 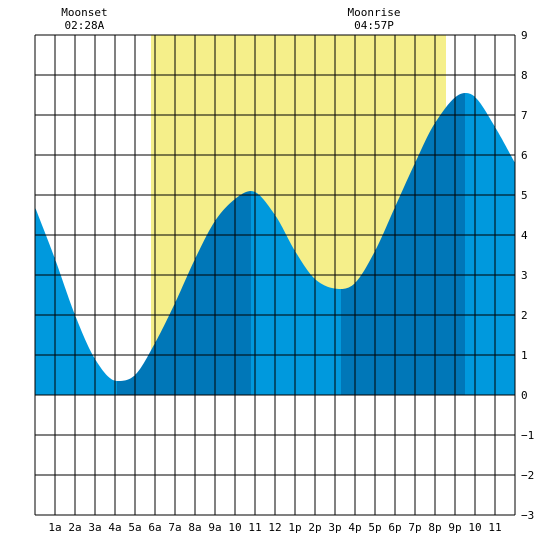 I want to click on x-tick-label: 5a, so click(x=134, y=527).